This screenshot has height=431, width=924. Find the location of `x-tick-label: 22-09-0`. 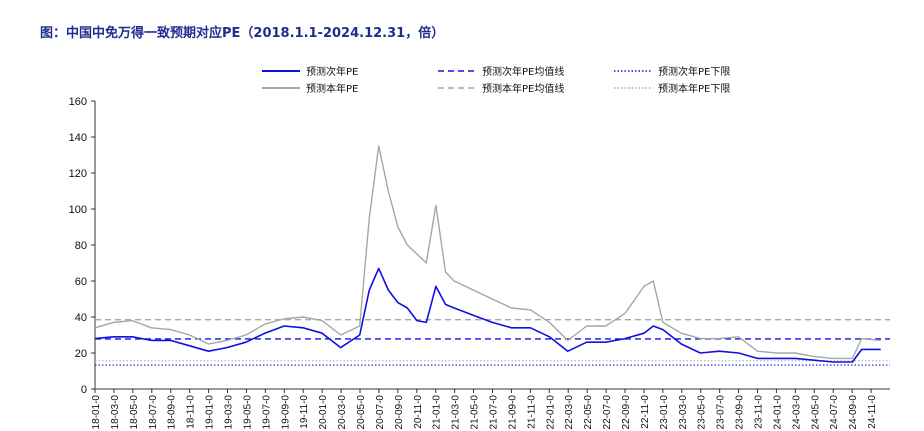

x-tick-label: 22-09-0 is located at coordinates (626, 412).